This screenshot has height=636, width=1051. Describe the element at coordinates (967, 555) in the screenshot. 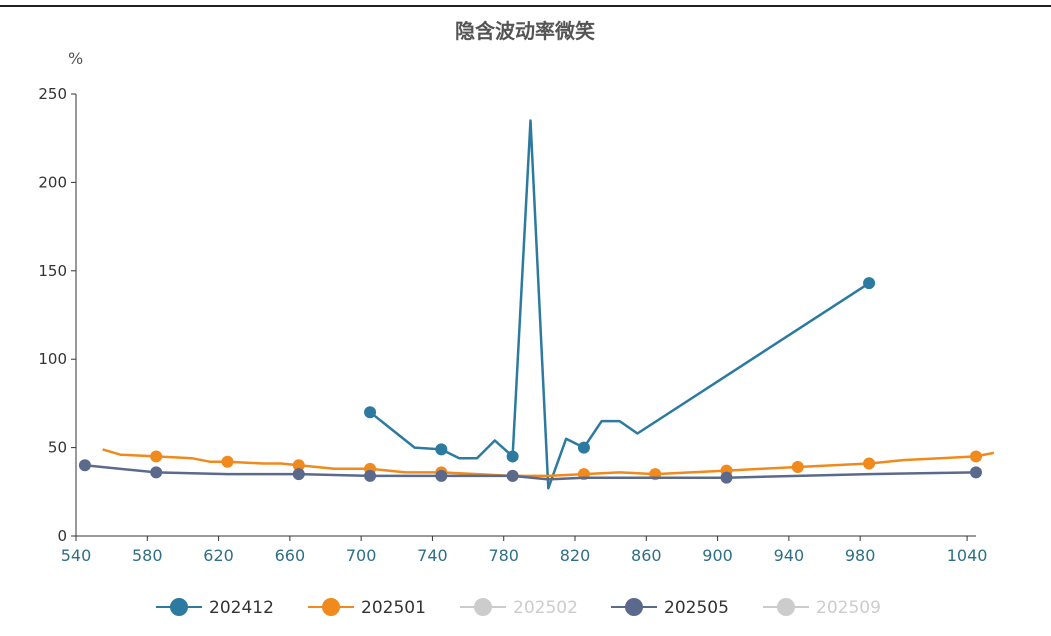

I see `x-tick-label: 1040` at that location.